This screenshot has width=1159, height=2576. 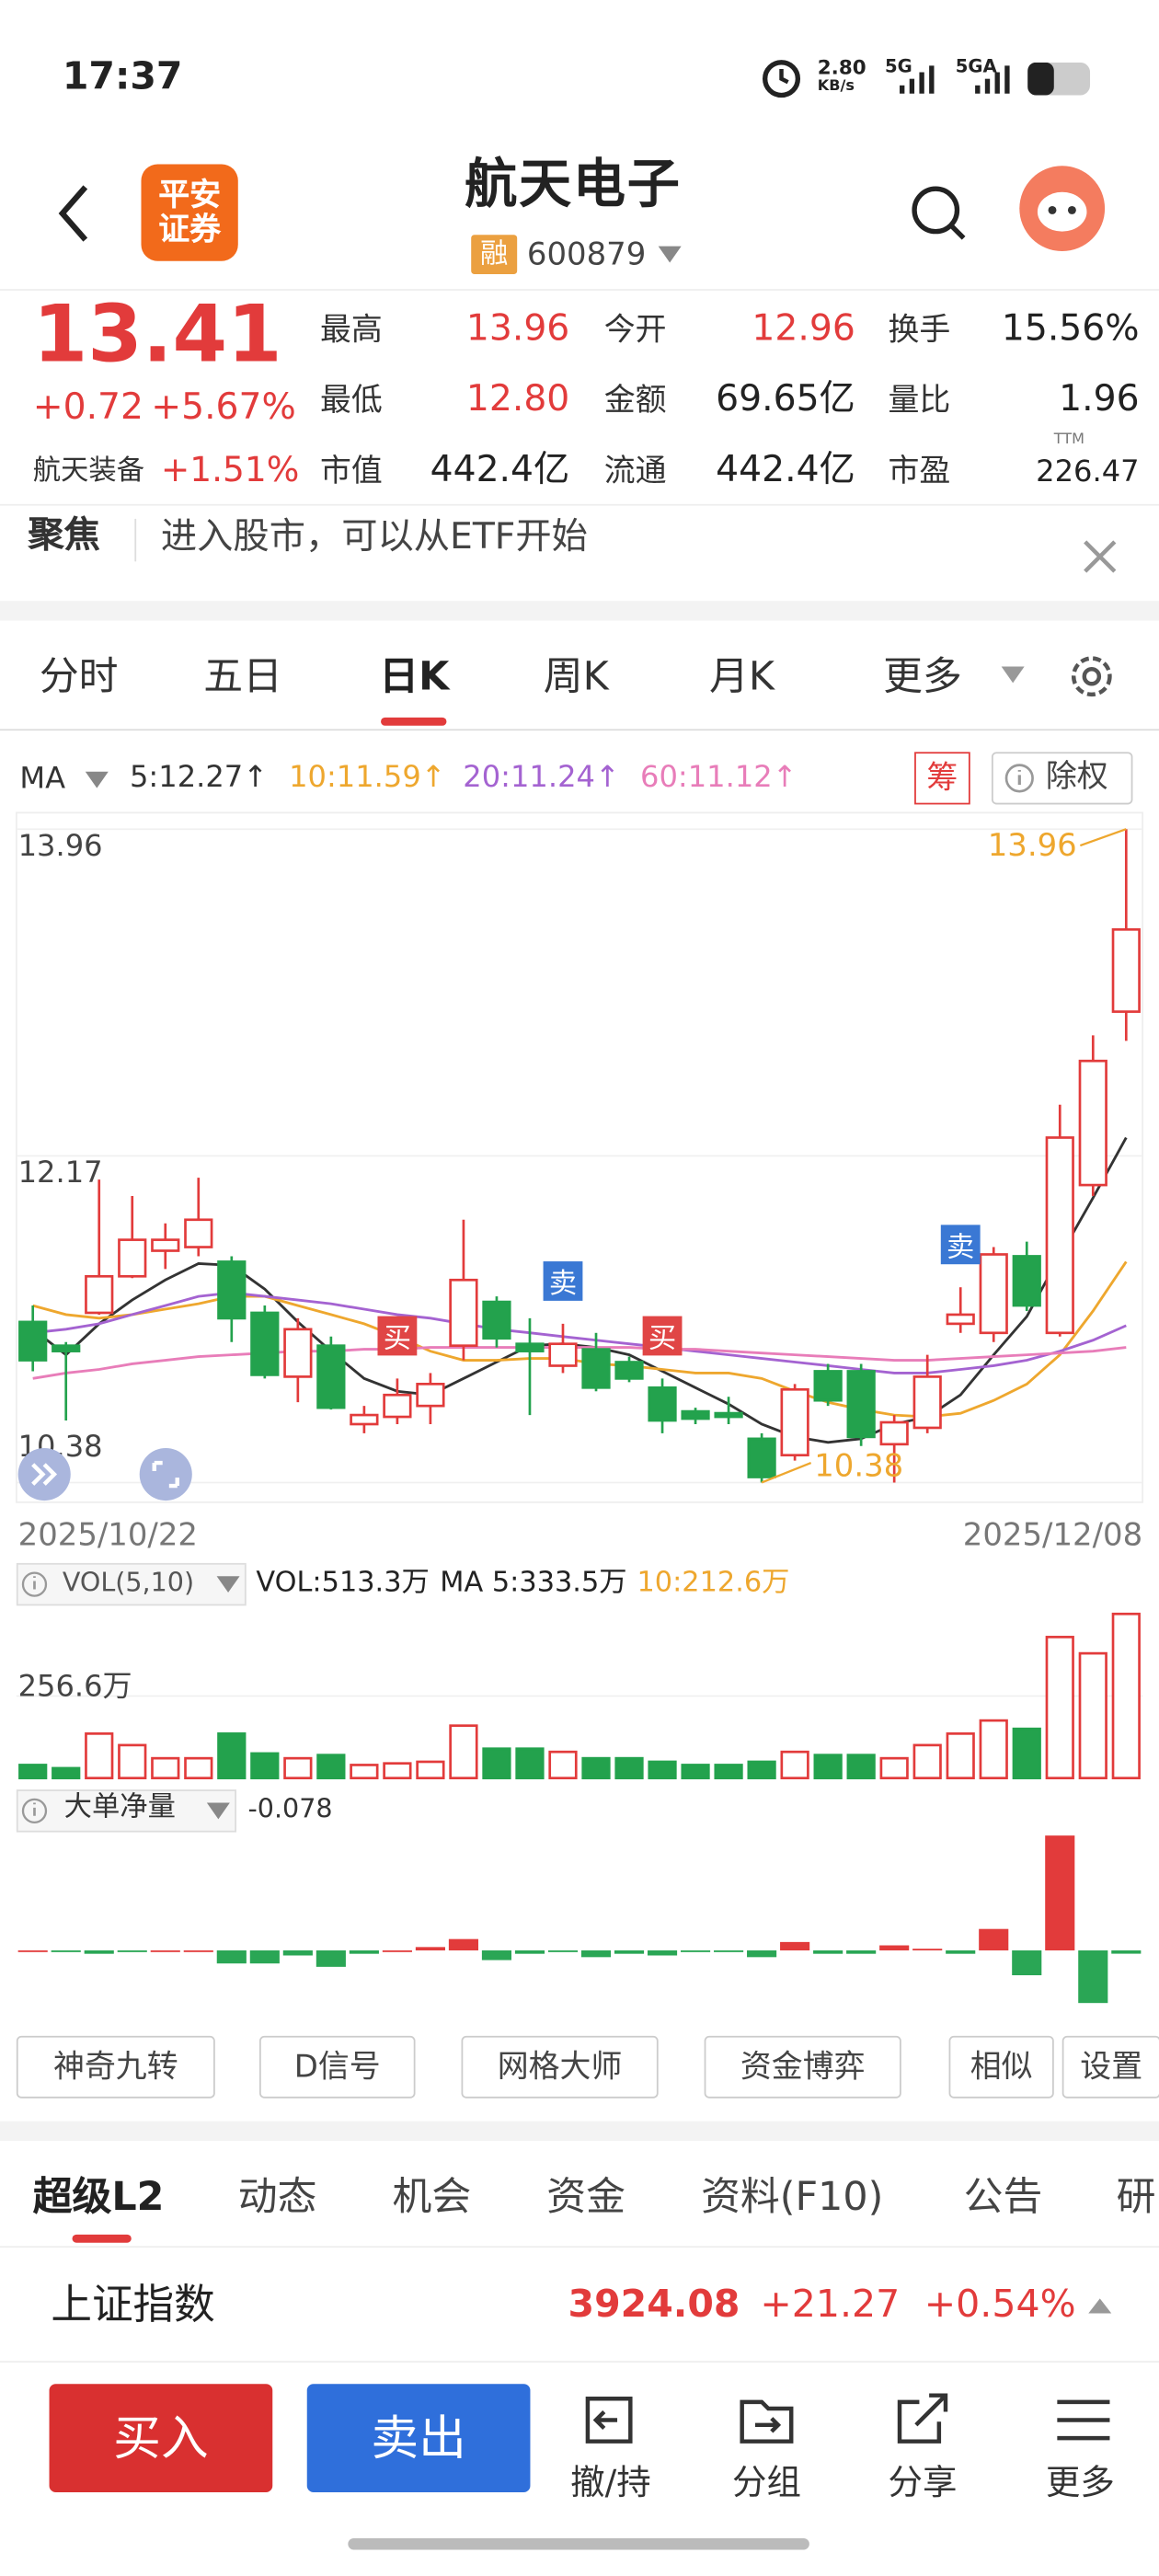 What do you see at coordinates (133, 2304) in the screenshot?
I see `index-name: 上证指数` at bounding box center [133, 2304].